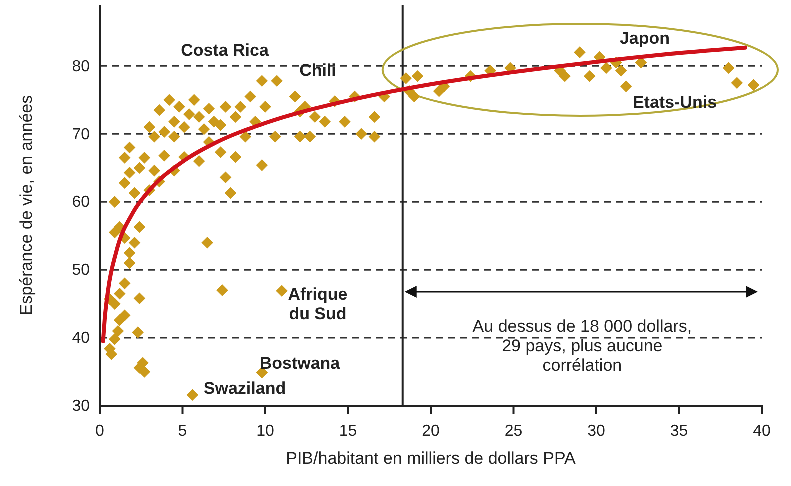 Image resolution: width=791 pixels, height=486 pixels. I want to click on y-axis-title: Espérance de vie, en années, so click(26, 205).